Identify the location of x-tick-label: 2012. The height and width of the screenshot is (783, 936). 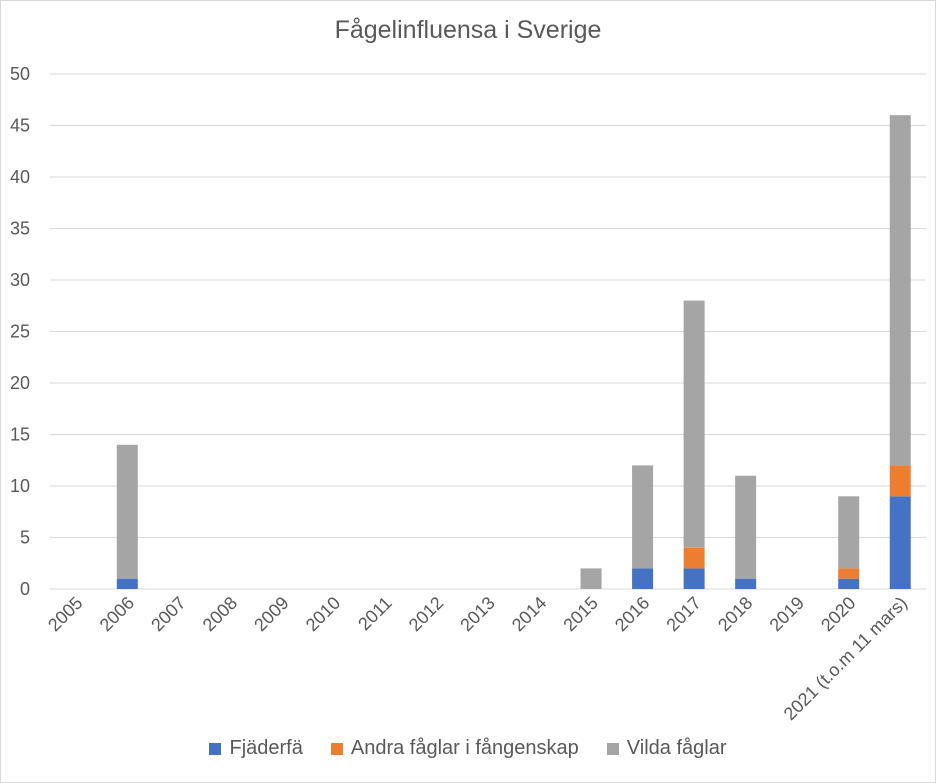
(426, 614).